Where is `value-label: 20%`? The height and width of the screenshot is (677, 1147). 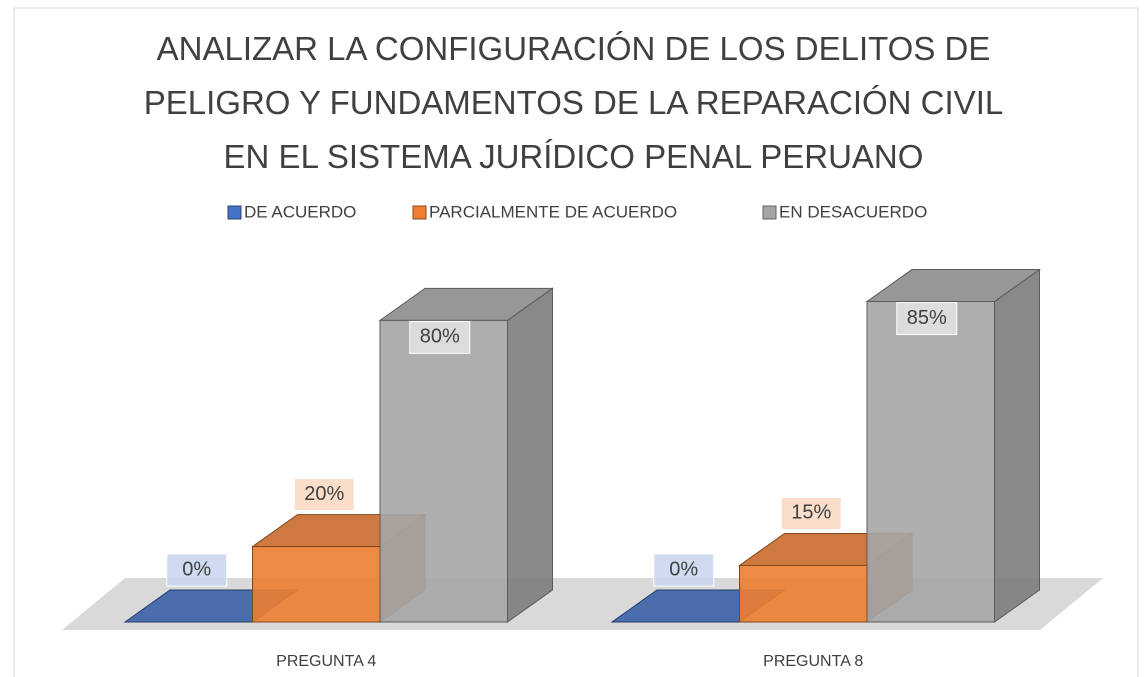
value-label: 20% is located at coordinates (324, 494).